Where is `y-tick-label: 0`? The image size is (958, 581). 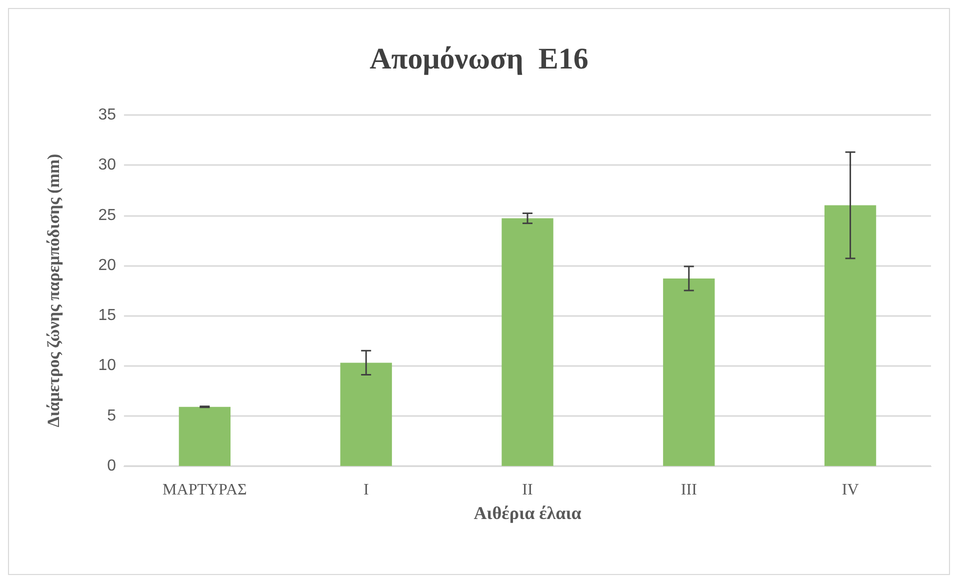
y-tick-label: 0 is located at coordinates (111, 466).